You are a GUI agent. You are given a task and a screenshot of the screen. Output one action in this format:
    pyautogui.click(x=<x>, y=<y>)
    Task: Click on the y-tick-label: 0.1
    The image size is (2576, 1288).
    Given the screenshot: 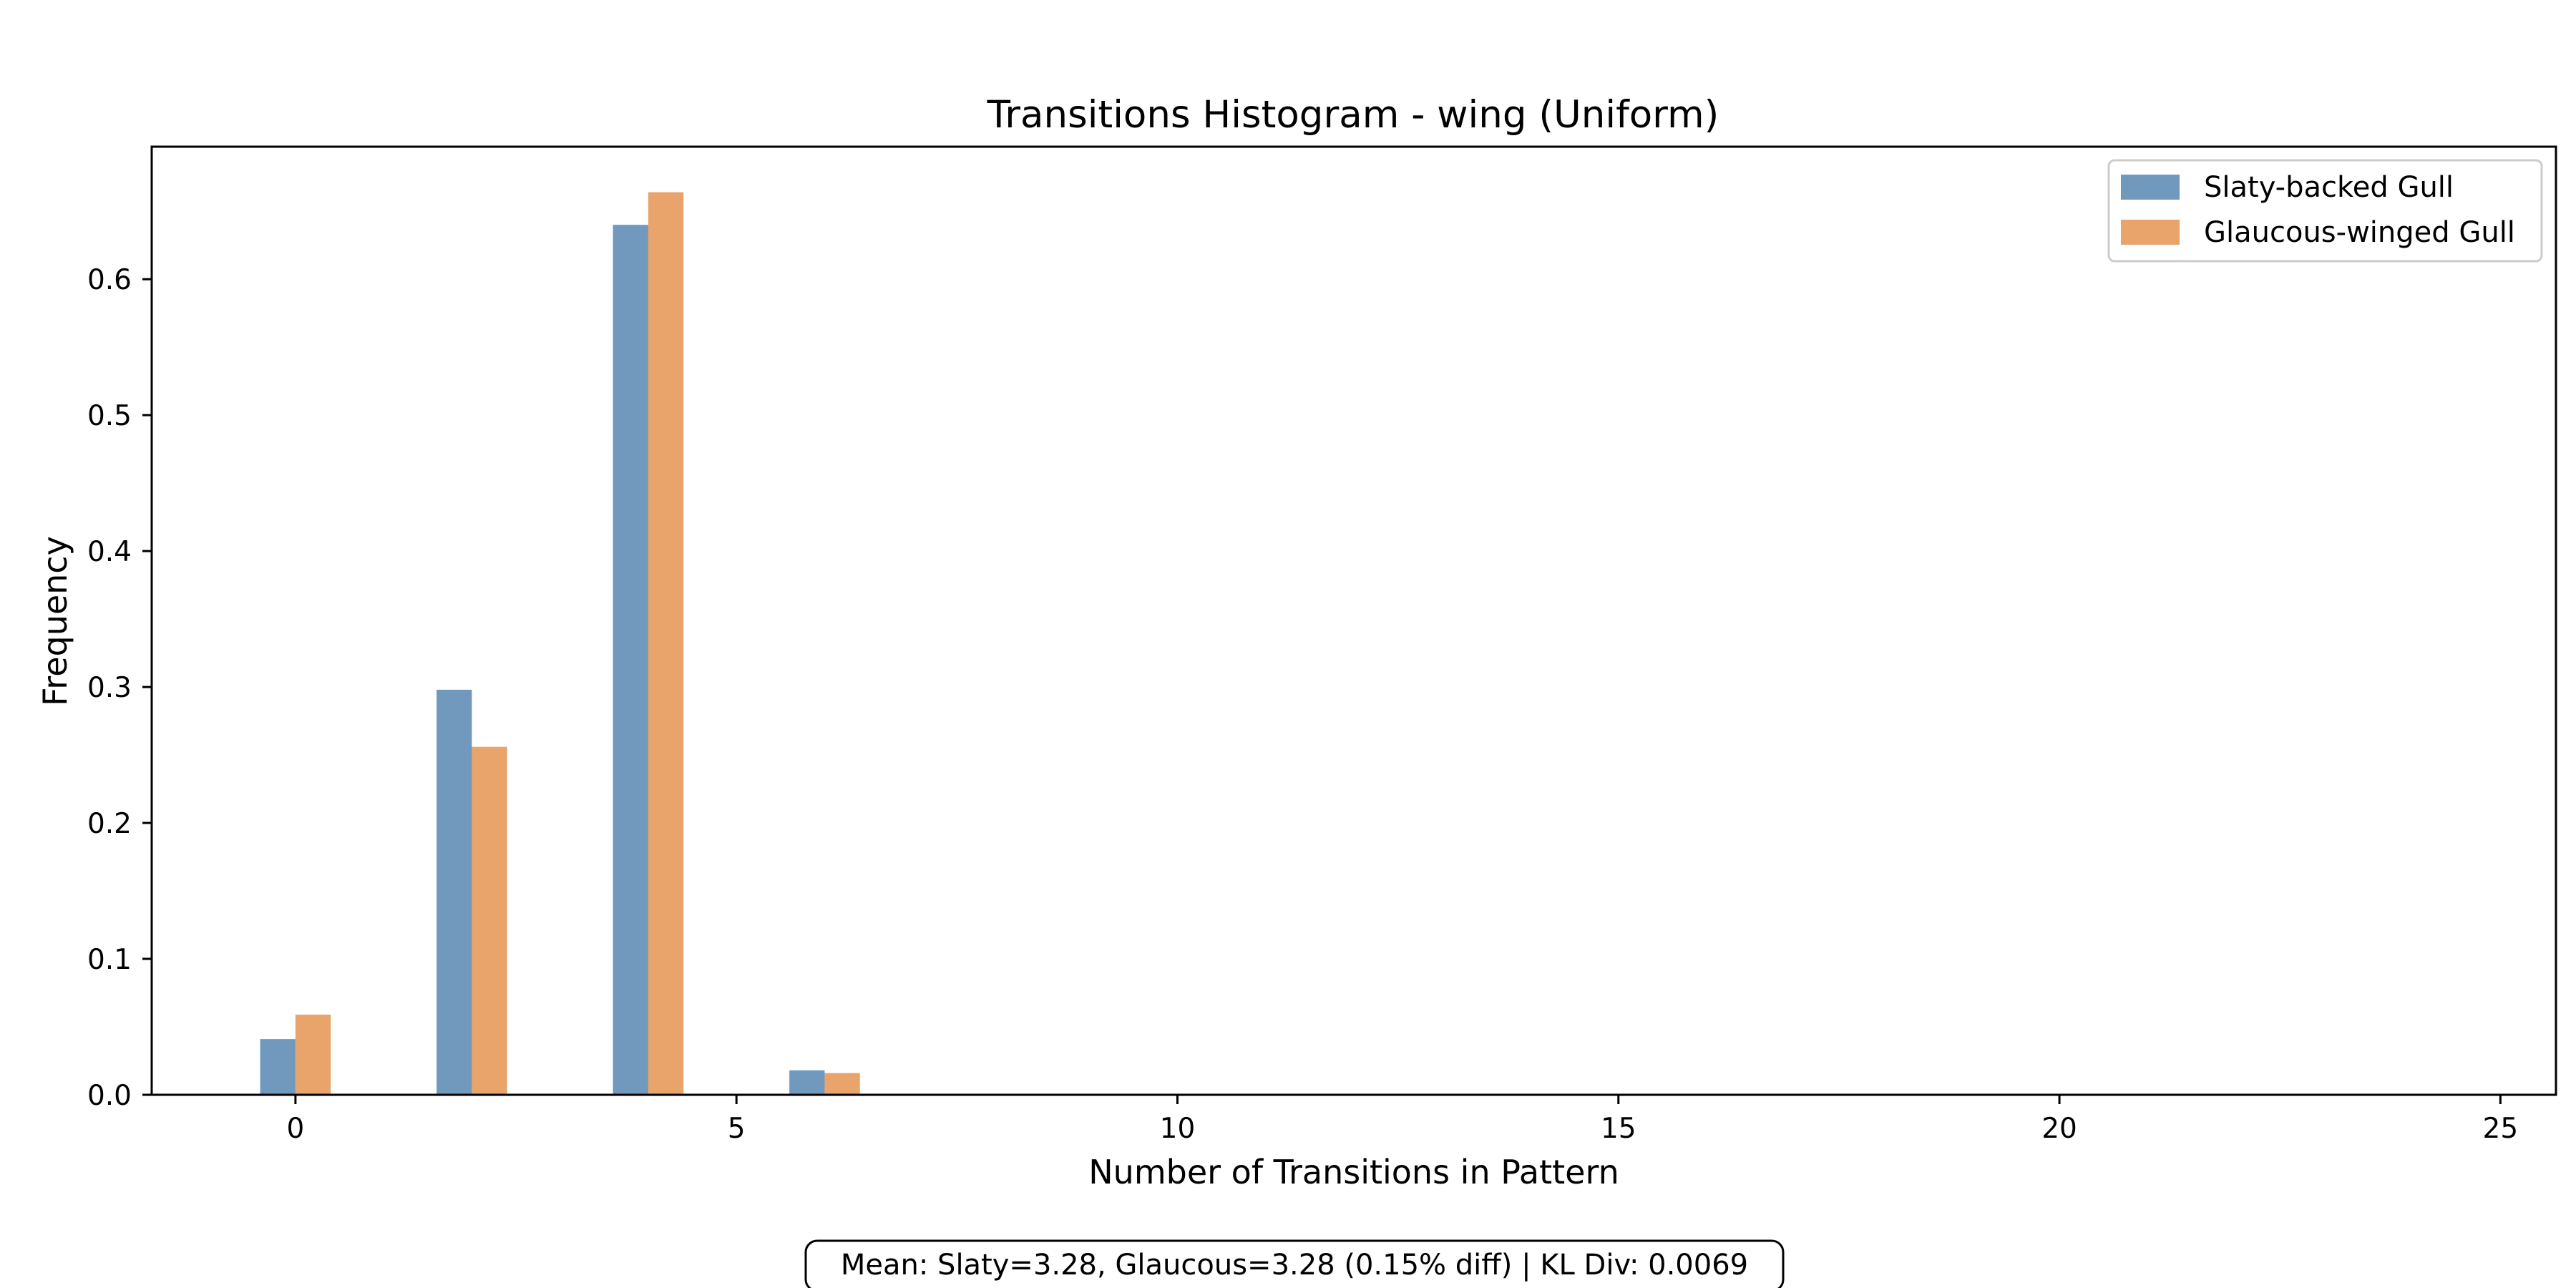 What is the action you would take?
    pyautogui.click(x=109, y=960)
    